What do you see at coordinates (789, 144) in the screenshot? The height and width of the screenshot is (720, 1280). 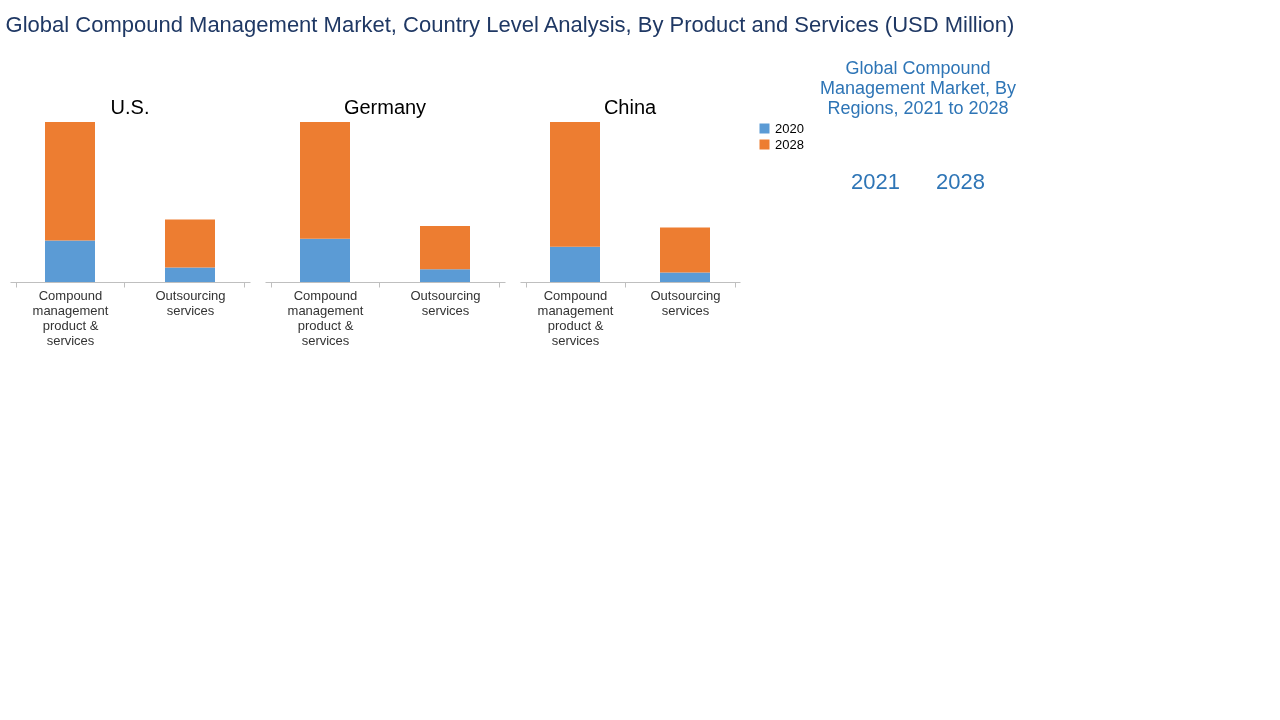 I see `legend-label: 2028` at bounding box center [789, 144].